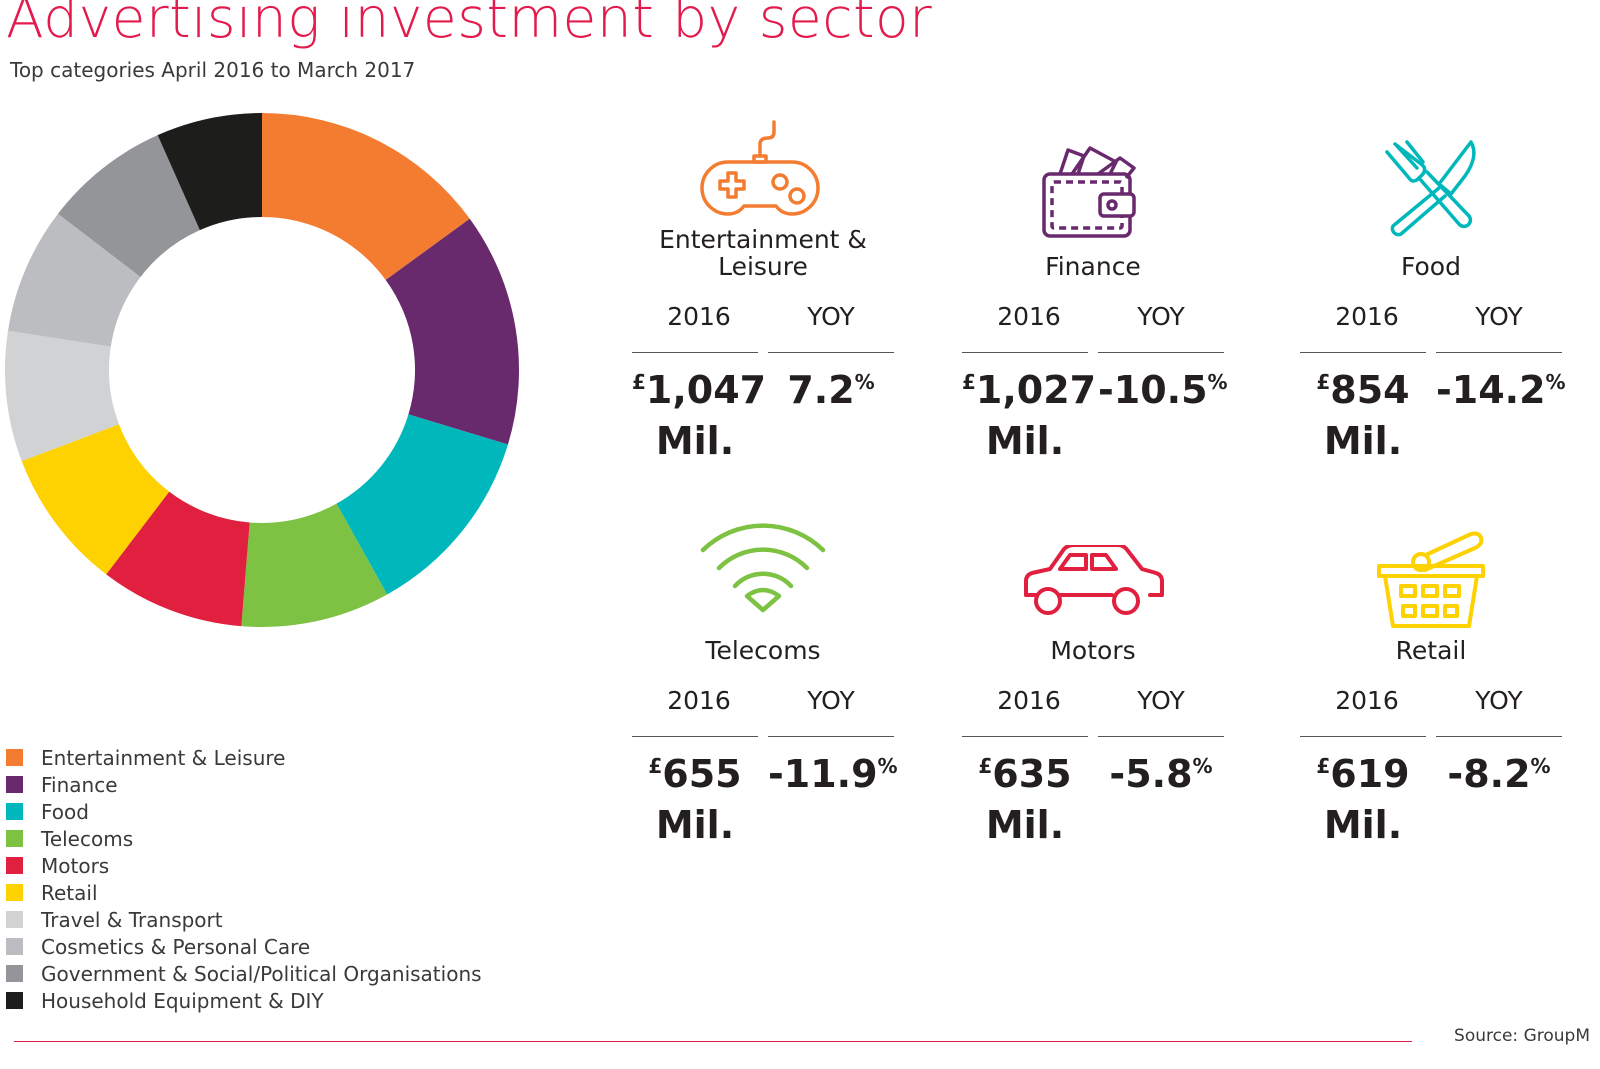  What do you see at coordinates (1093, 650) in the screenshot?
I see `sector-name-line: Motors` at bounding box center [1093, 650].